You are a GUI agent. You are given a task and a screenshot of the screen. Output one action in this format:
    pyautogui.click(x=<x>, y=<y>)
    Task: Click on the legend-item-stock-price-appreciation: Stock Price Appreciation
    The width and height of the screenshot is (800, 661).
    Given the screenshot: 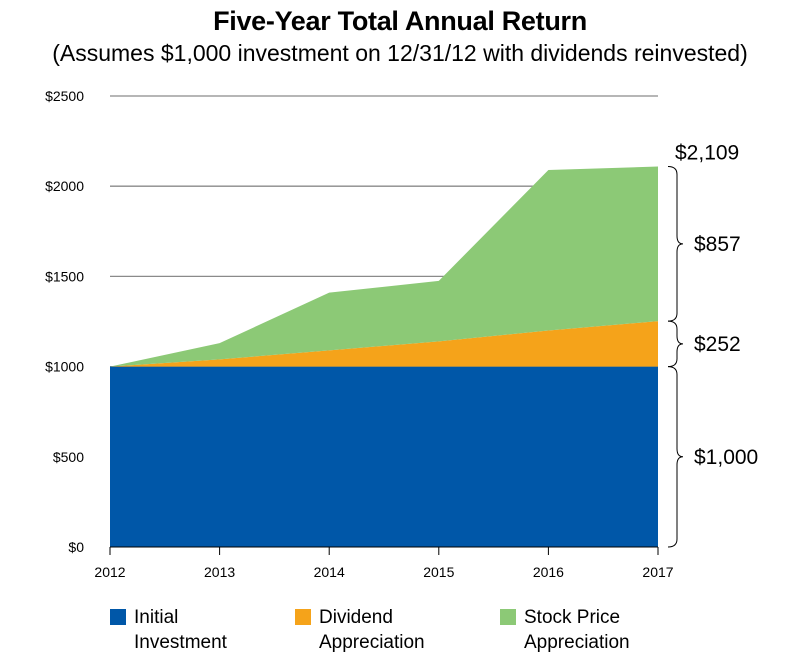 What is the action you would take?
    pyautogui.click(x=565, y=630)
    